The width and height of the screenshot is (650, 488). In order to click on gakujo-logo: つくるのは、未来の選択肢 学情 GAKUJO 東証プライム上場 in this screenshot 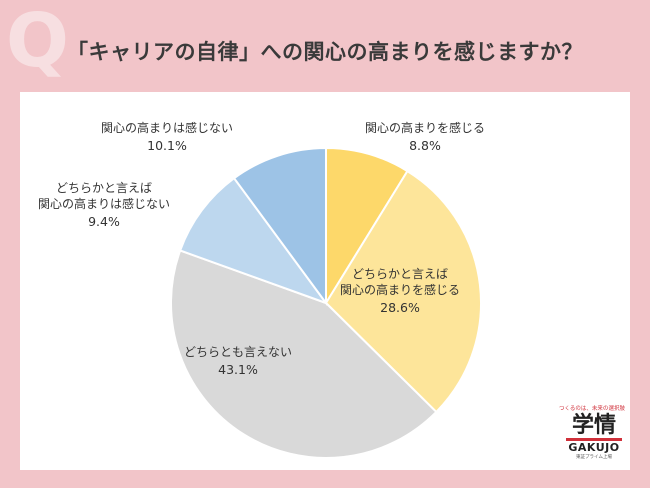, I will do `click(592, 435)`.